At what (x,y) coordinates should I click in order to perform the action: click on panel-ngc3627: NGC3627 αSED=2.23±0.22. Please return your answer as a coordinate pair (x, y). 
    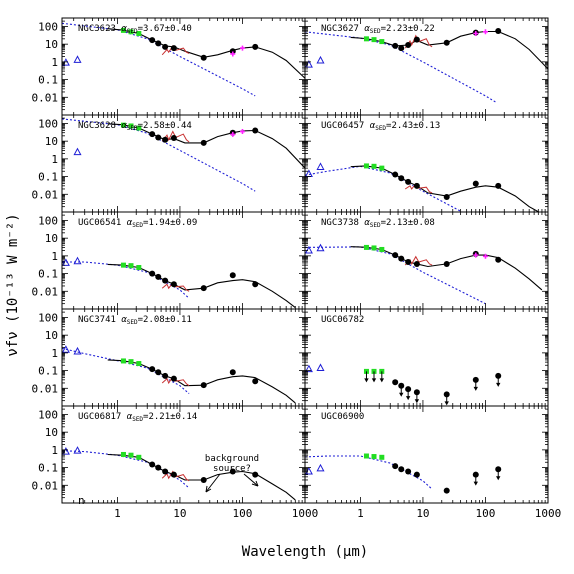
    Looking at the image, I should click on (426, 66).